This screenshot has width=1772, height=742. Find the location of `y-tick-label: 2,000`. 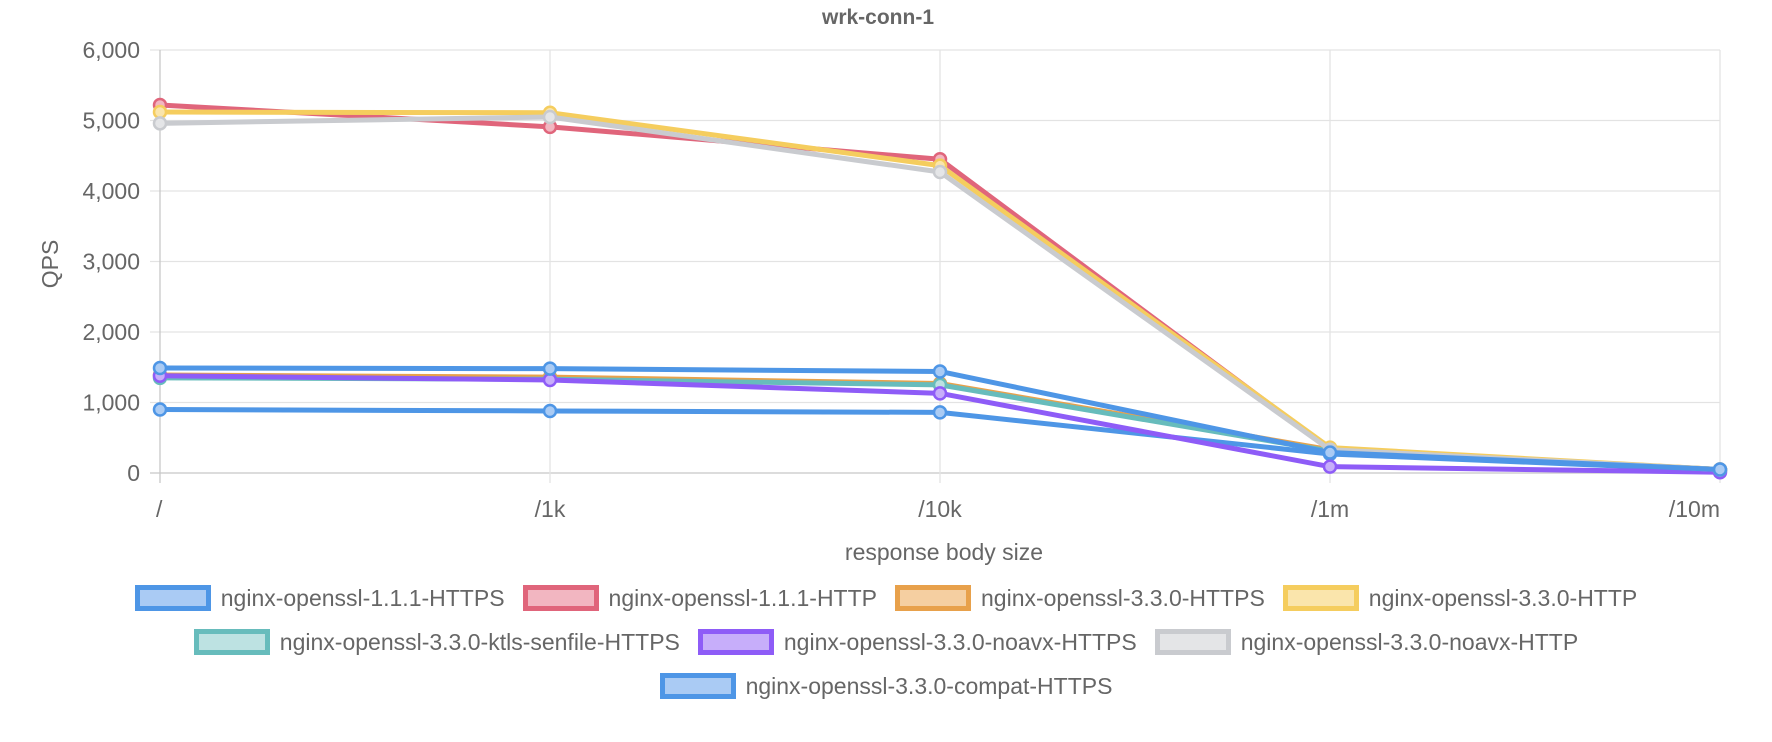

y-tick-label: 2,000 is located at coordinates (111, 332).